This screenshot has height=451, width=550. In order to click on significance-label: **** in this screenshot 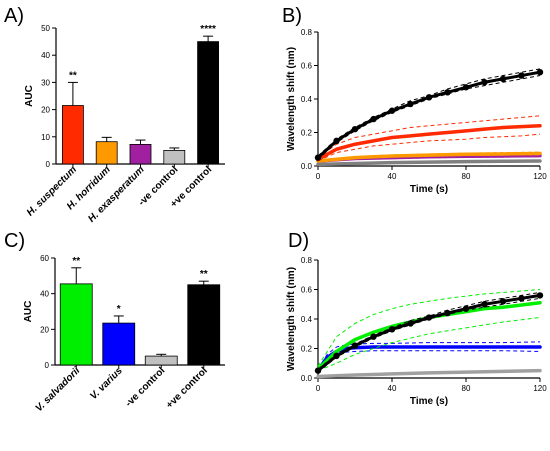, I will do `click(208, 29)`.